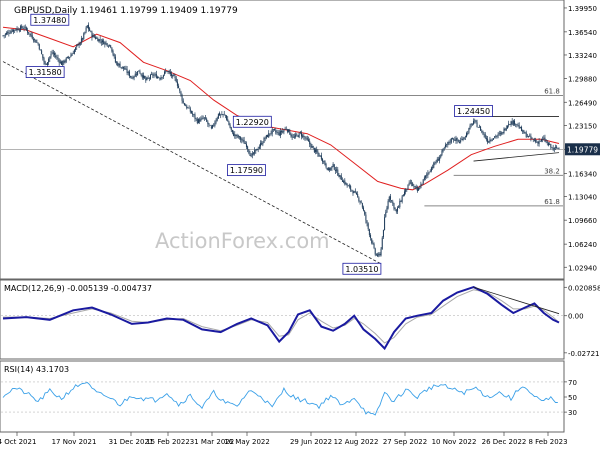 This screenshot has width=600, height=450. Describe the element at coordinates (168, 442) in the screenshot. I see `date-tick-label: 15 Feb 2022` at that location.